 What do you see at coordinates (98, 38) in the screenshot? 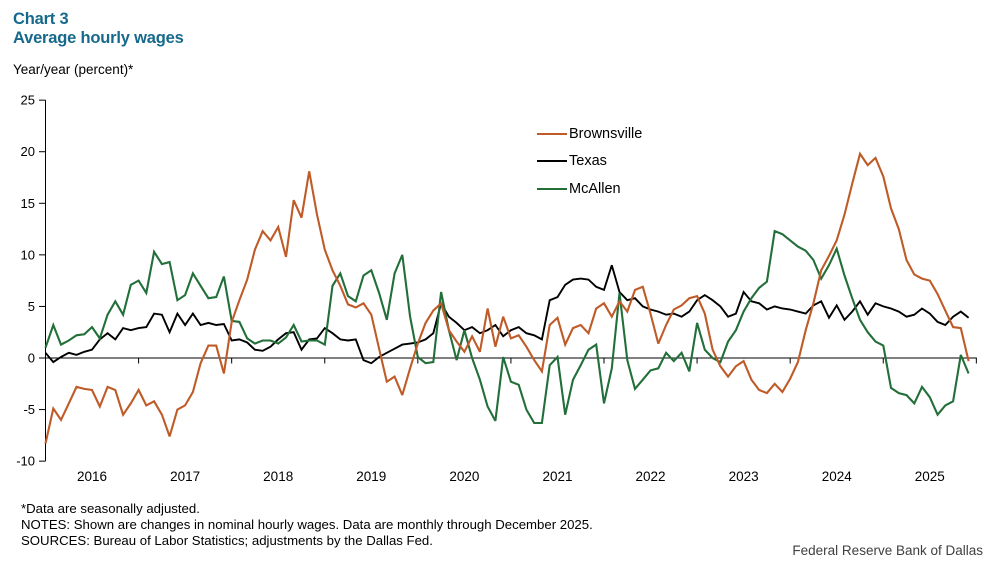
I see `page-title: Average hourly wages` at bounding box center [98, 38].